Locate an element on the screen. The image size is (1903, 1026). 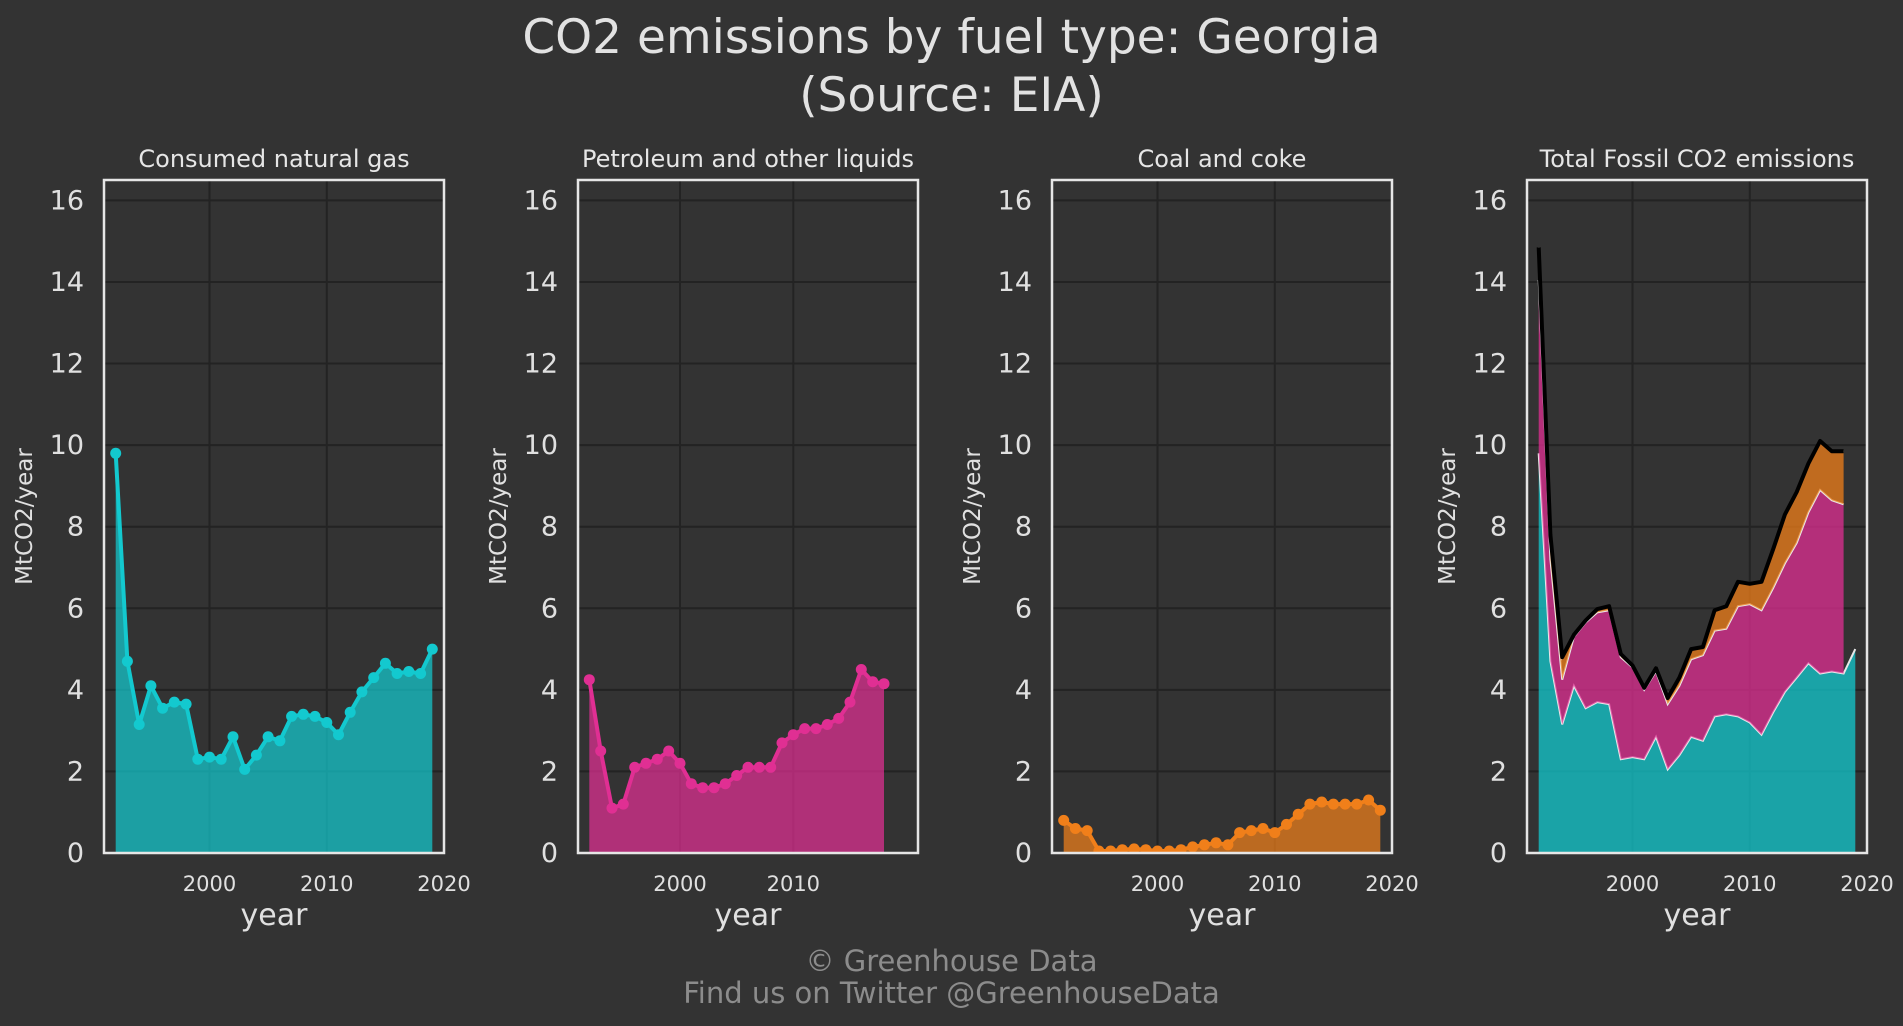
total-line is located at coordinates (1690, 473).